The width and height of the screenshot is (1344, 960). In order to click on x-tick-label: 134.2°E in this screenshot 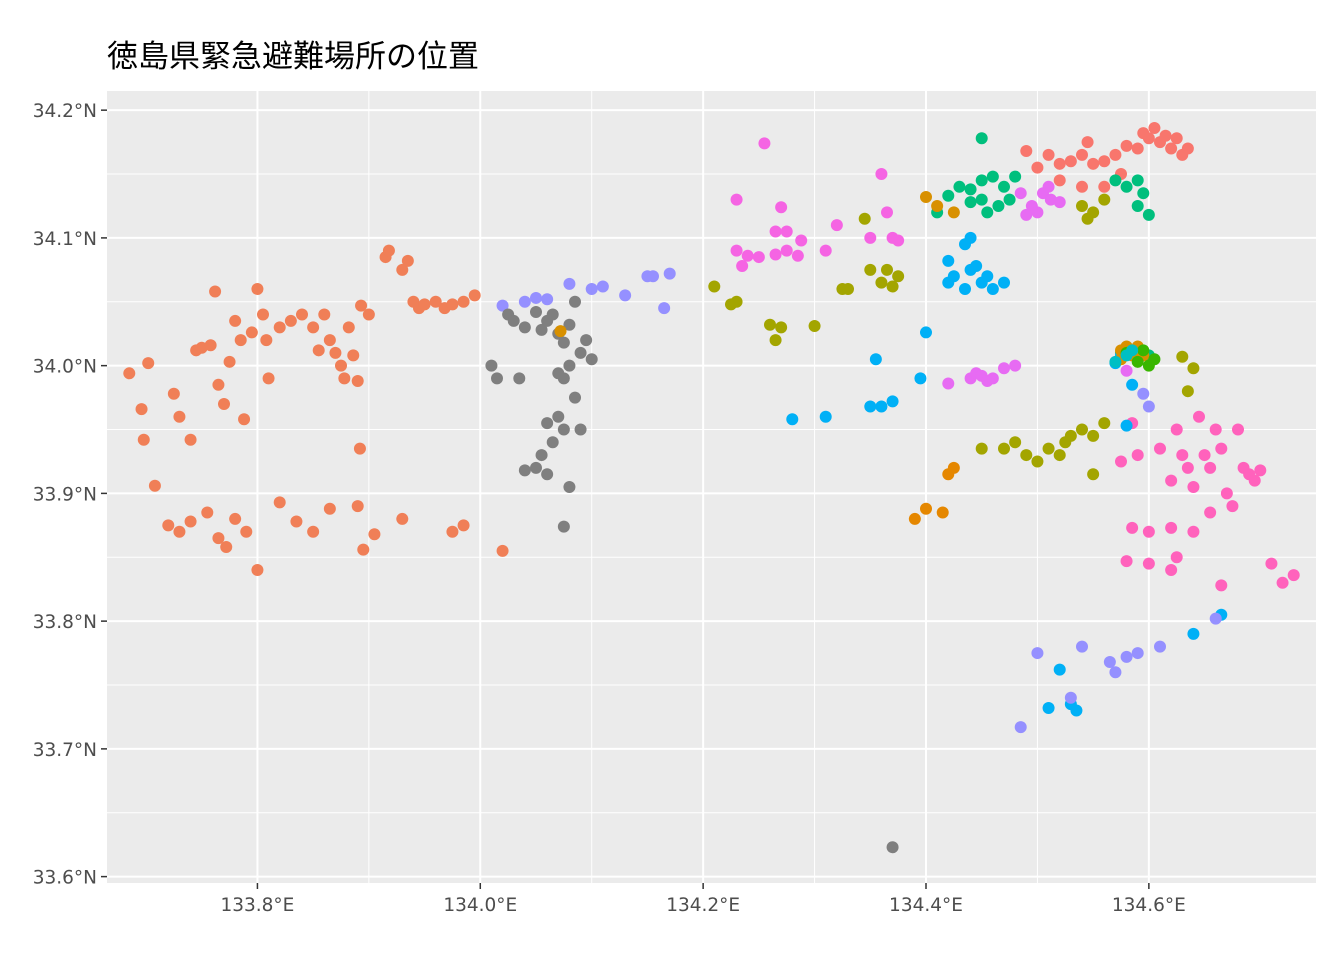, I will do `click(703, 905)`.